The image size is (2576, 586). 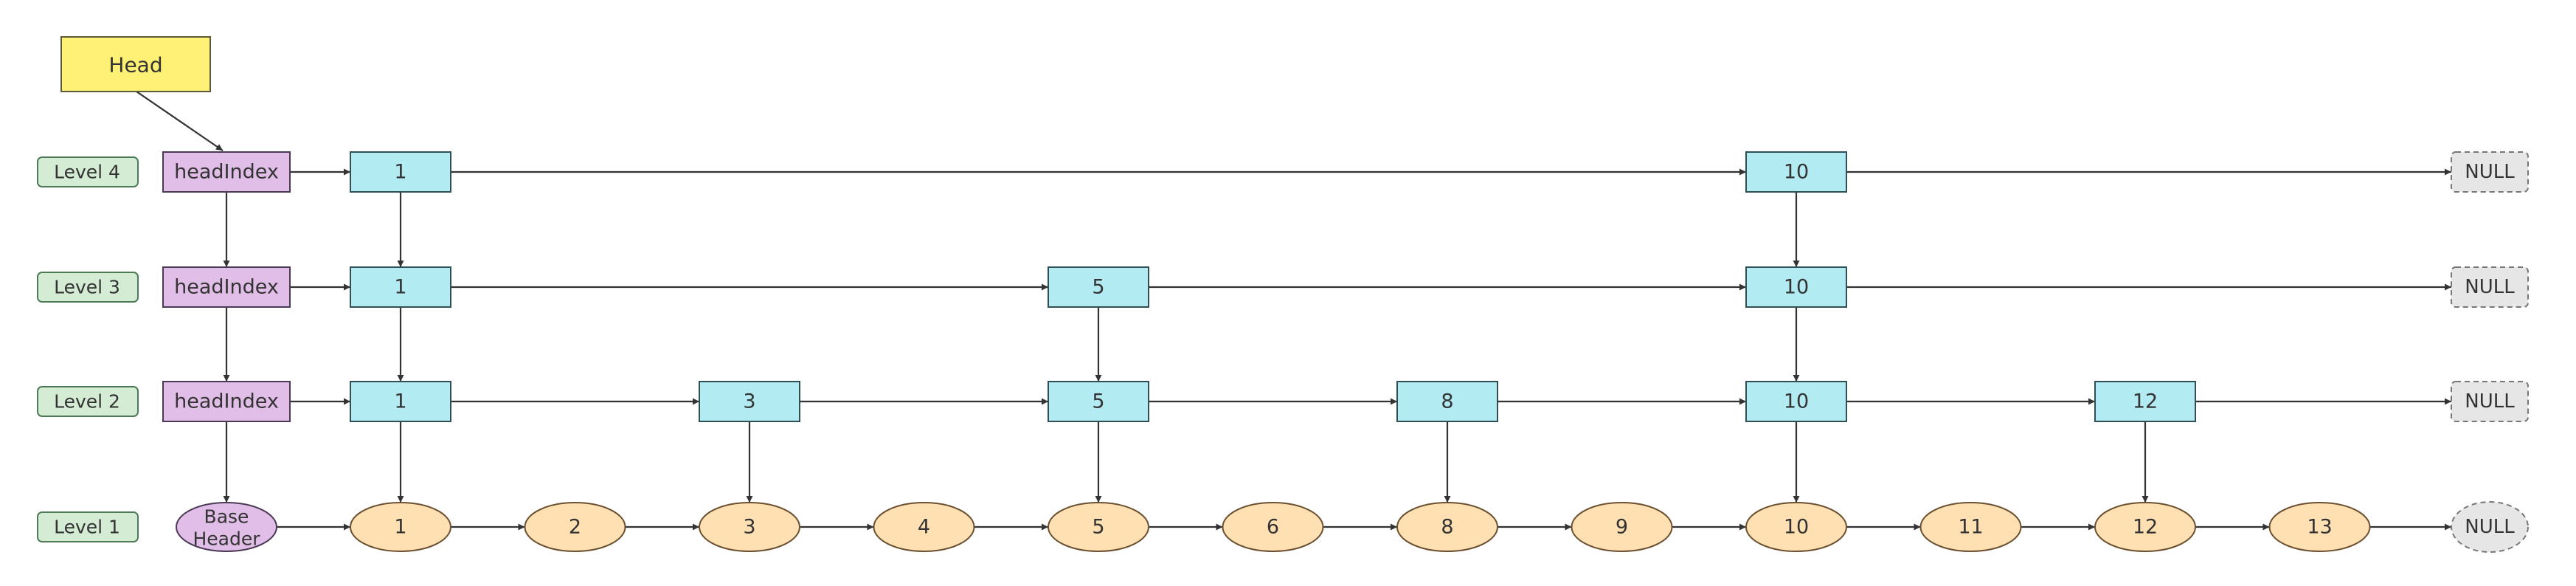 I want to click on base-header-line: Base, so click(x=227, y=517).